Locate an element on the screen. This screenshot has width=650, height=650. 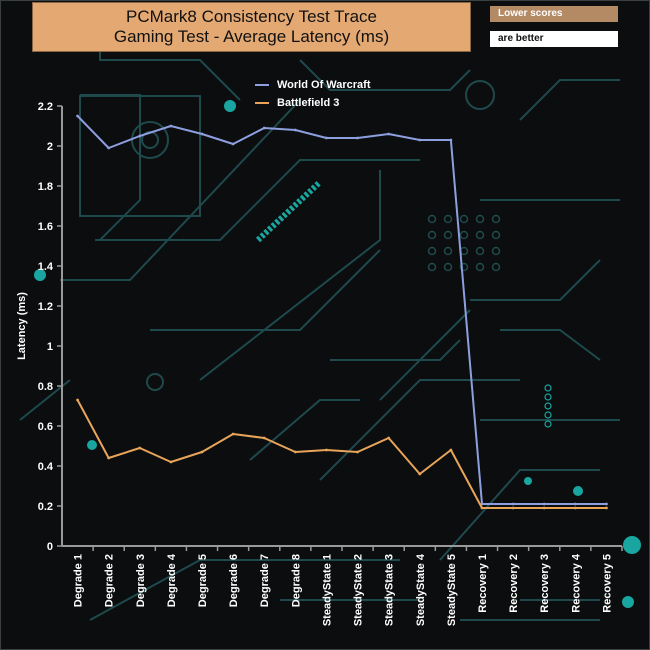
x-tick-label: Degrade 1 is located at coordinates (79, 580).